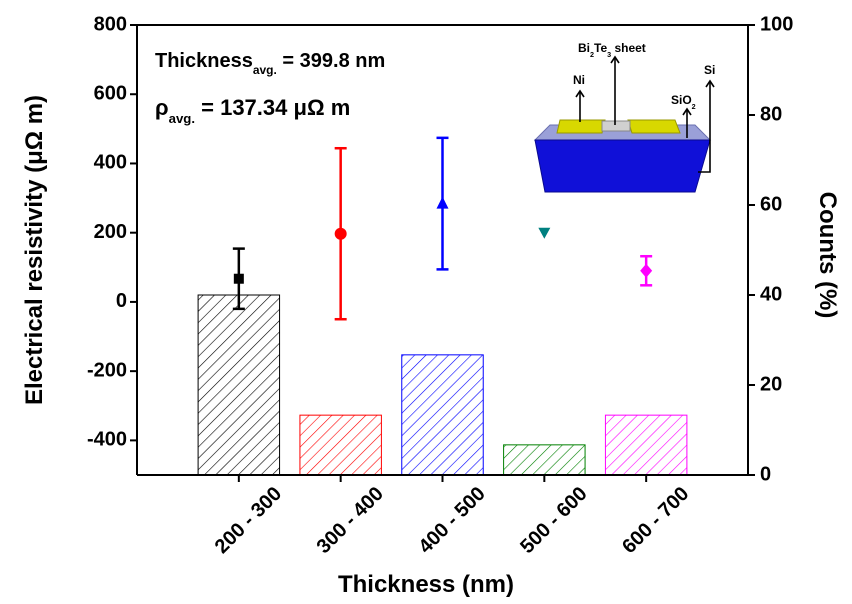  What do you see at coordinates (110, 24) in the screenshot?
I see `y-tick-label: 800` at bounding box center [110, 24].